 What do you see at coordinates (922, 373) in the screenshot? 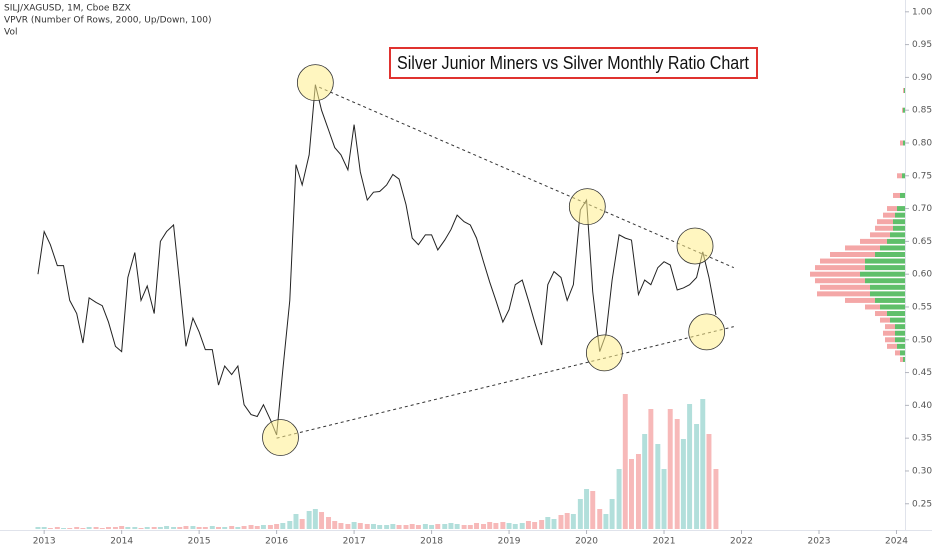
I see `y-tick-label: 0.45` at bounding box center [922, 373].